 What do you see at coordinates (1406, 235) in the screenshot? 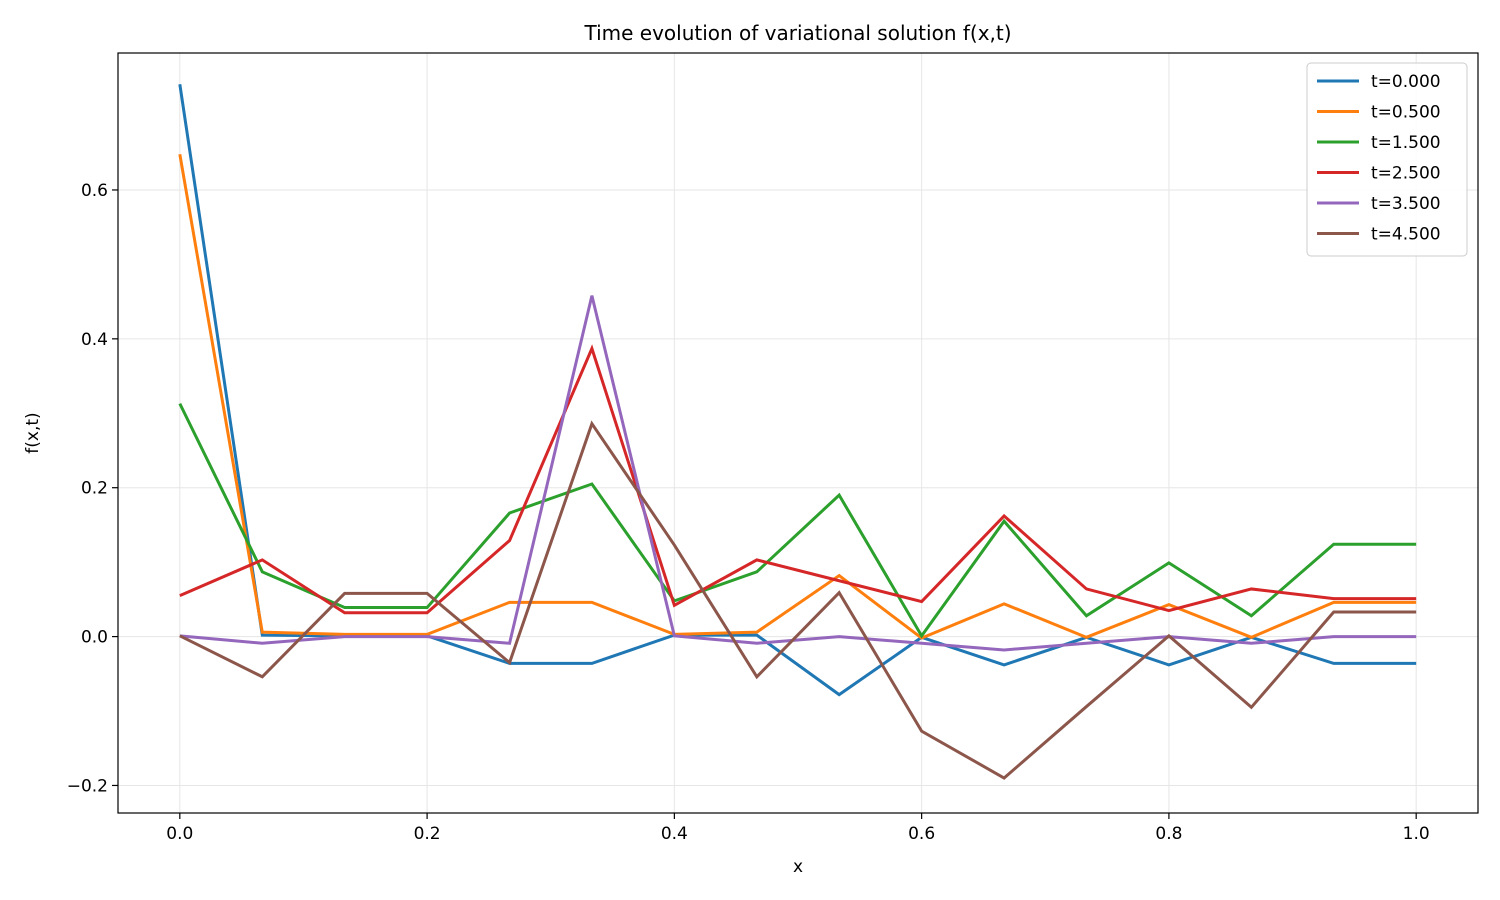
I see `legend-label-5: t=4.500` at bounding box center [1406, 235].